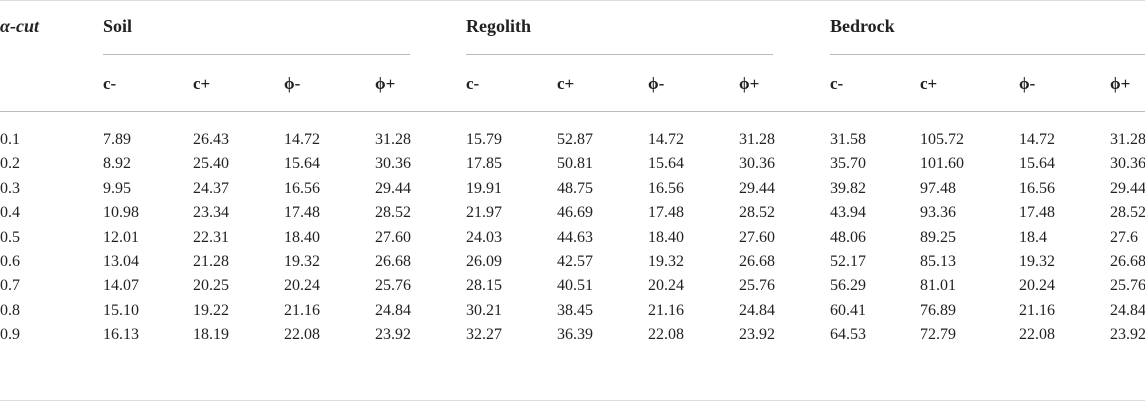 The height and width of the screenshot is (402, 1145). I want to click on column-header: ϕ-, so click(292, 83).